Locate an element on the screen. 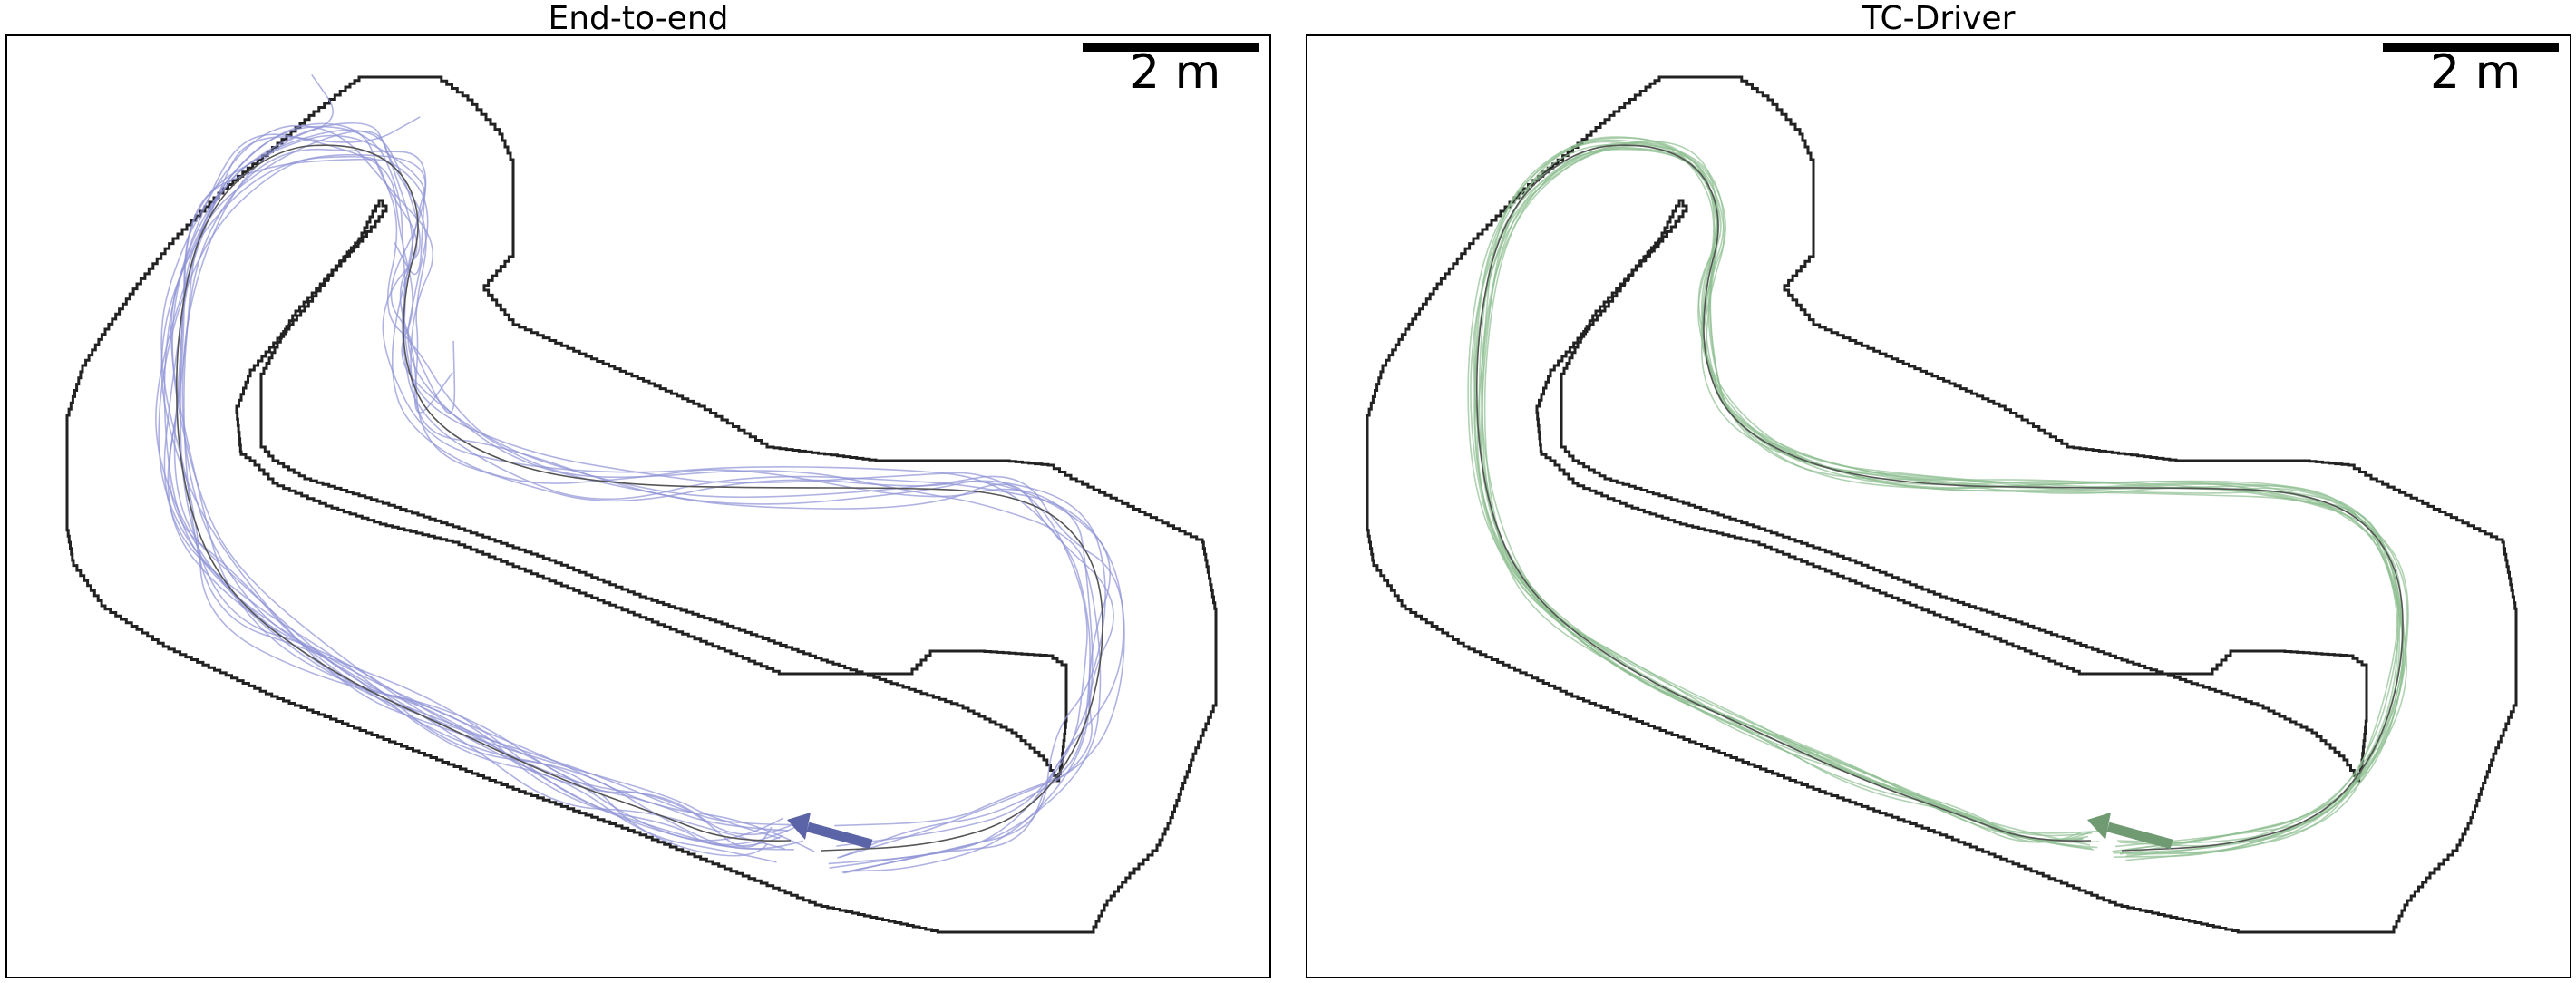 This screenshot has width=2576, height=983. start-arrow-head is located at coordinates (2099, 826).